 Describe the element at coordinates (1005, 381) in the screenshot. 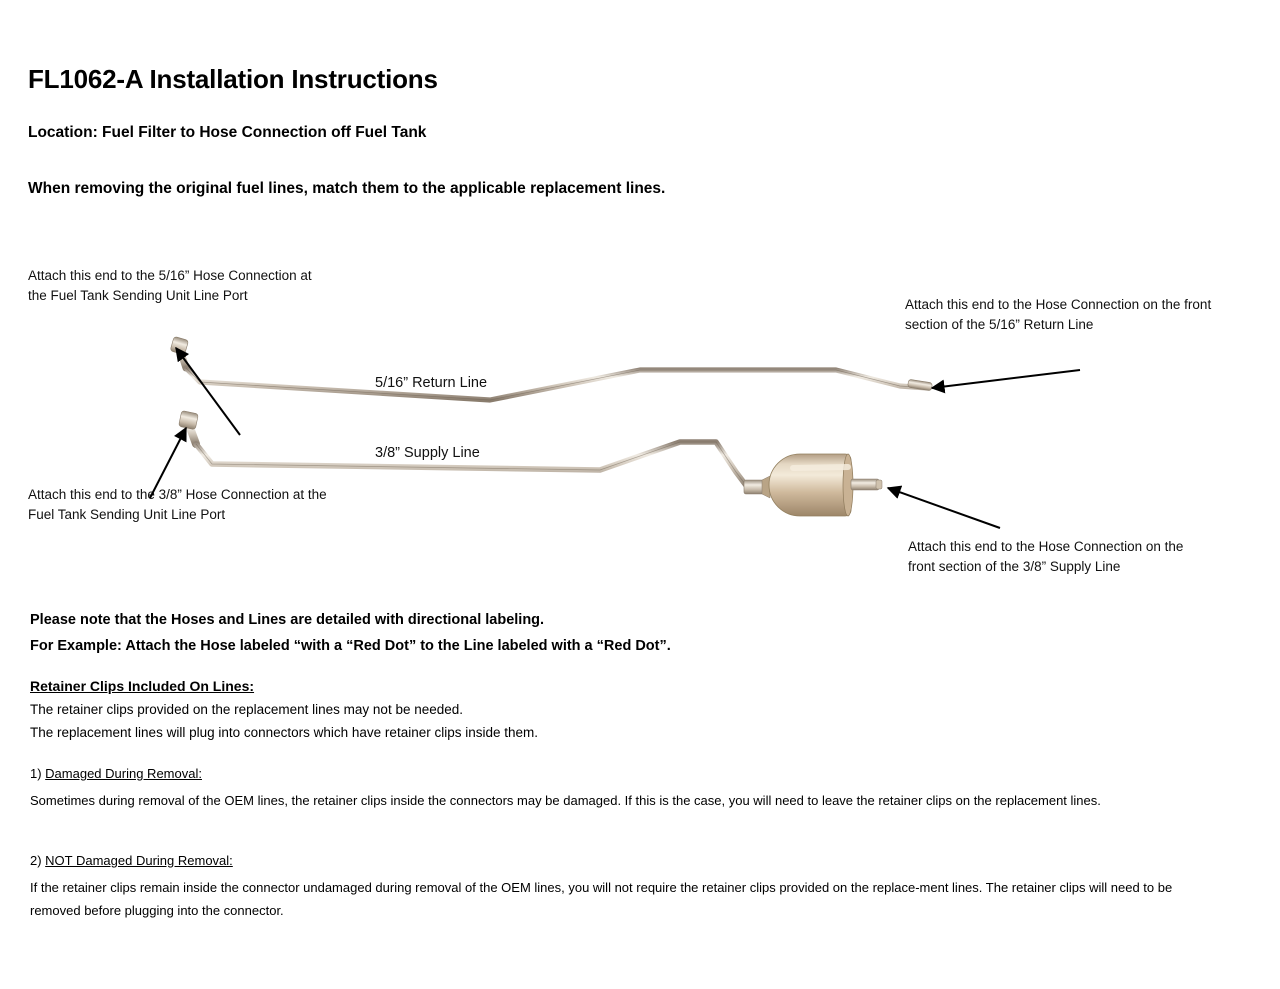

I see `arrow-top-right` at that location.